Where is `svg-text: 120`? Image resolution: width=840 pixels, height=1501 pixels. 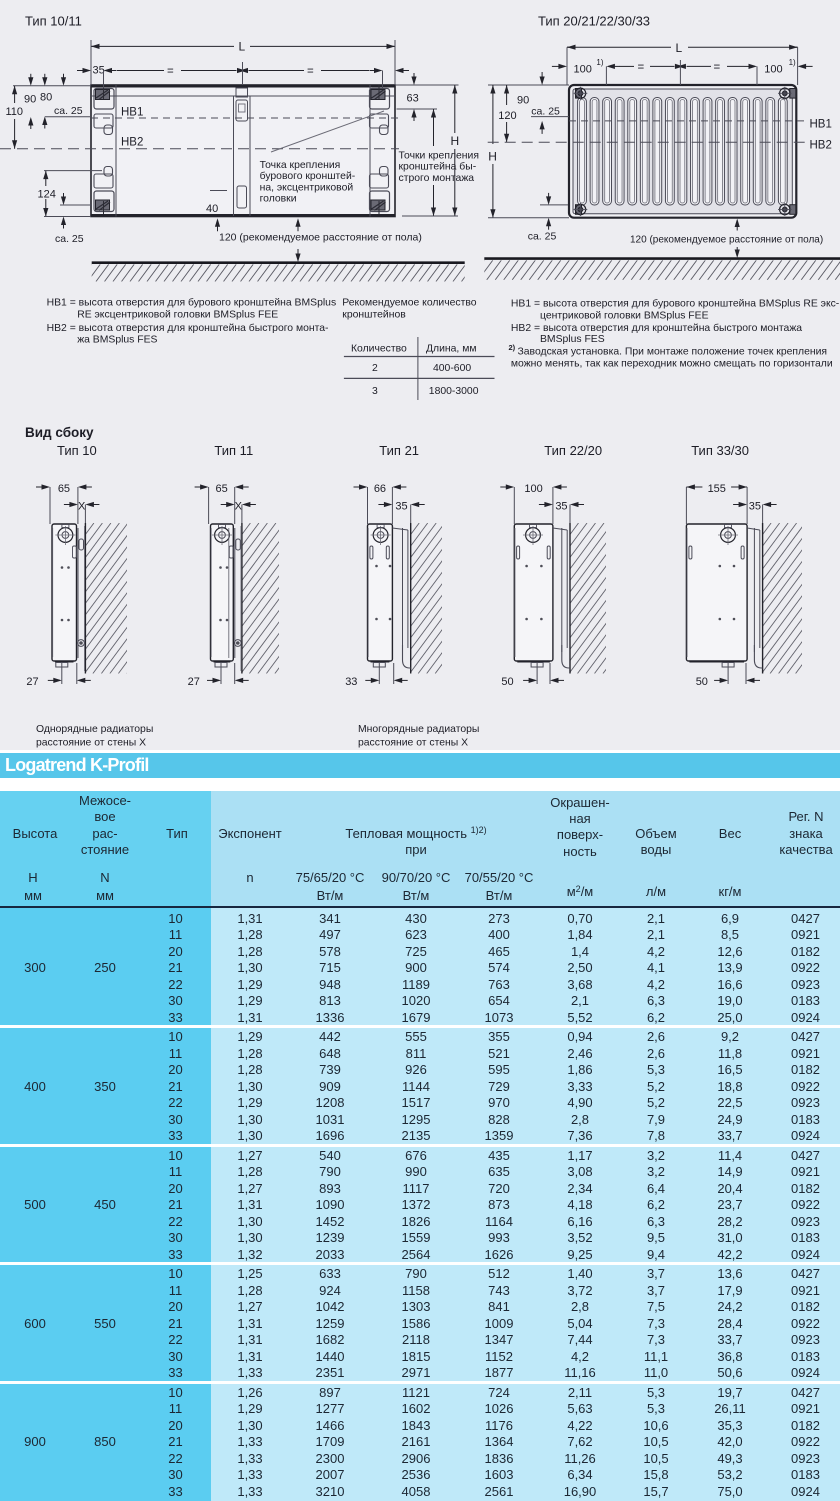 svg-text: 120 is located at coordinates (507, 116).